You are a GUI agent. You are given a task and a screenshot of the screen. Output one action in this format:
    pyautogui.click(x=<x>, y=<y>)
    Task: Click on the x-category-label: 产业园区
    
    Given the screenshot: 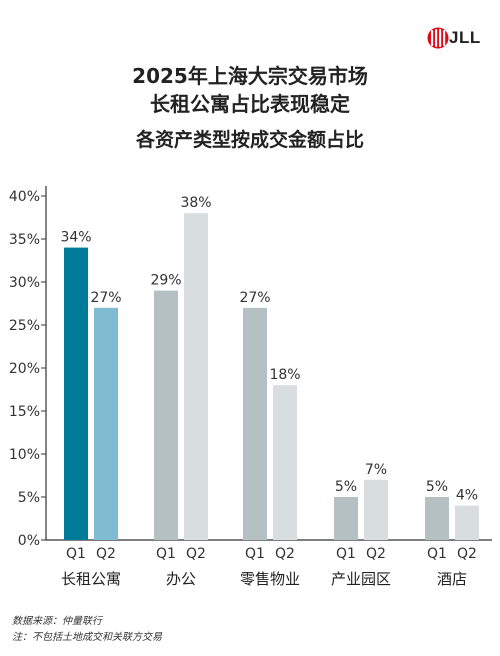 What is the action you would take?
    pyautogui.click(x=361, y=579)
    